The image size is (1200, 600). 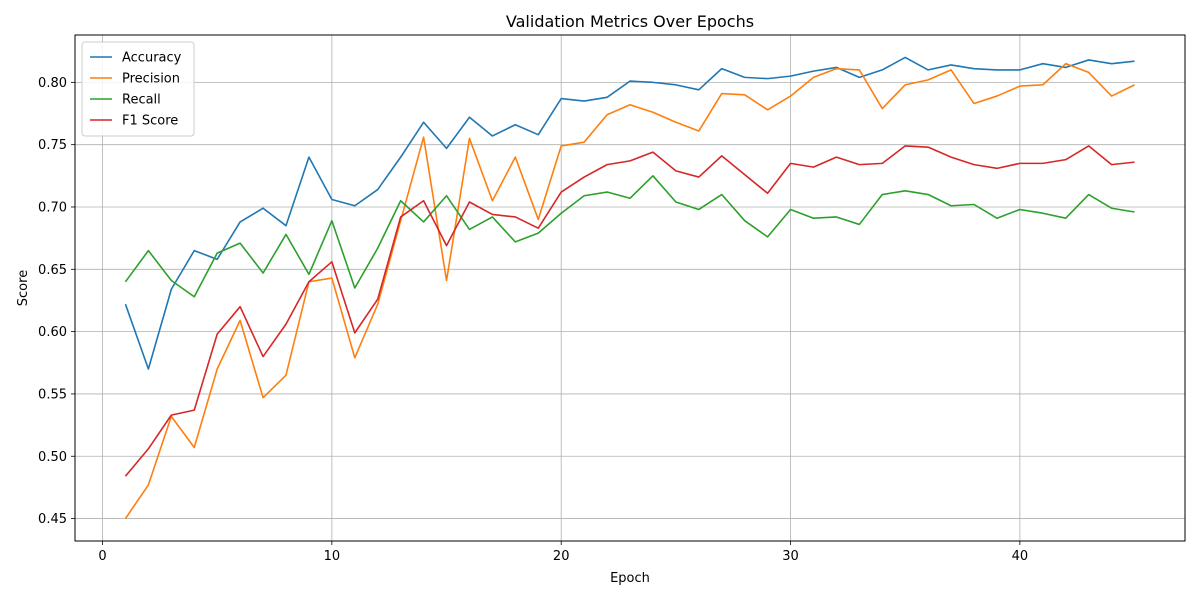 What do you see at coordinates (332, 556) in the screenshot?
I see `x-tick-label: 10` at bounding box center [332, 556].